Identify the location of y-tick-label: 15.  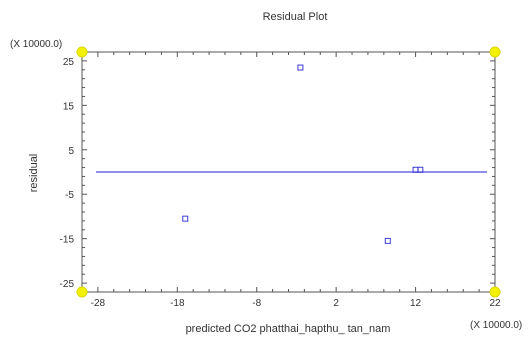
(69, 106).